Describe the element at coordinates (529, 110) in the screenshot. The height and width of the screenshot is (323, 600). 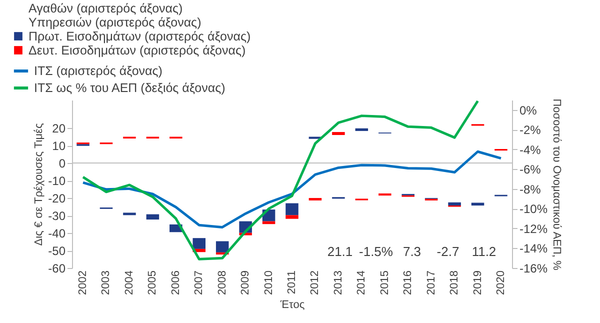
I see `y2-tick-label: 0%` at that location.